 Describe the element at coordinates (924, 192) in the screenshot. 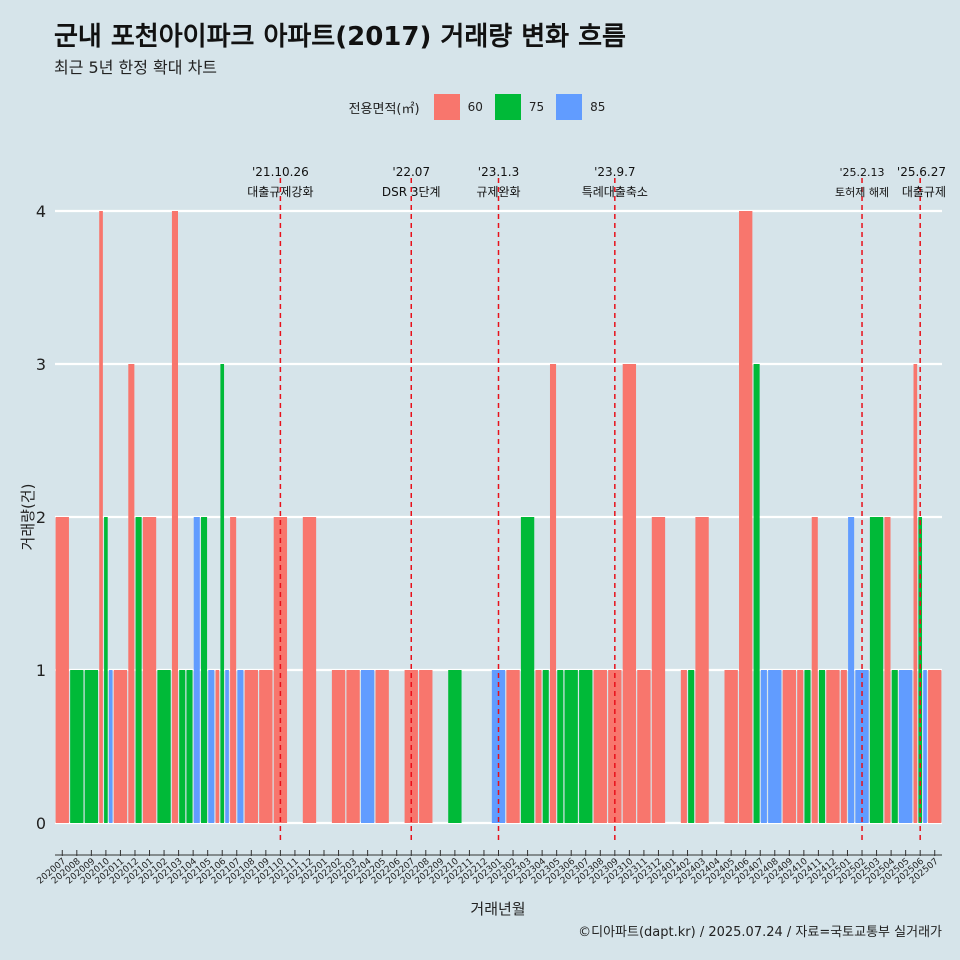

I see `annotation-label: 대출규제` at that location.